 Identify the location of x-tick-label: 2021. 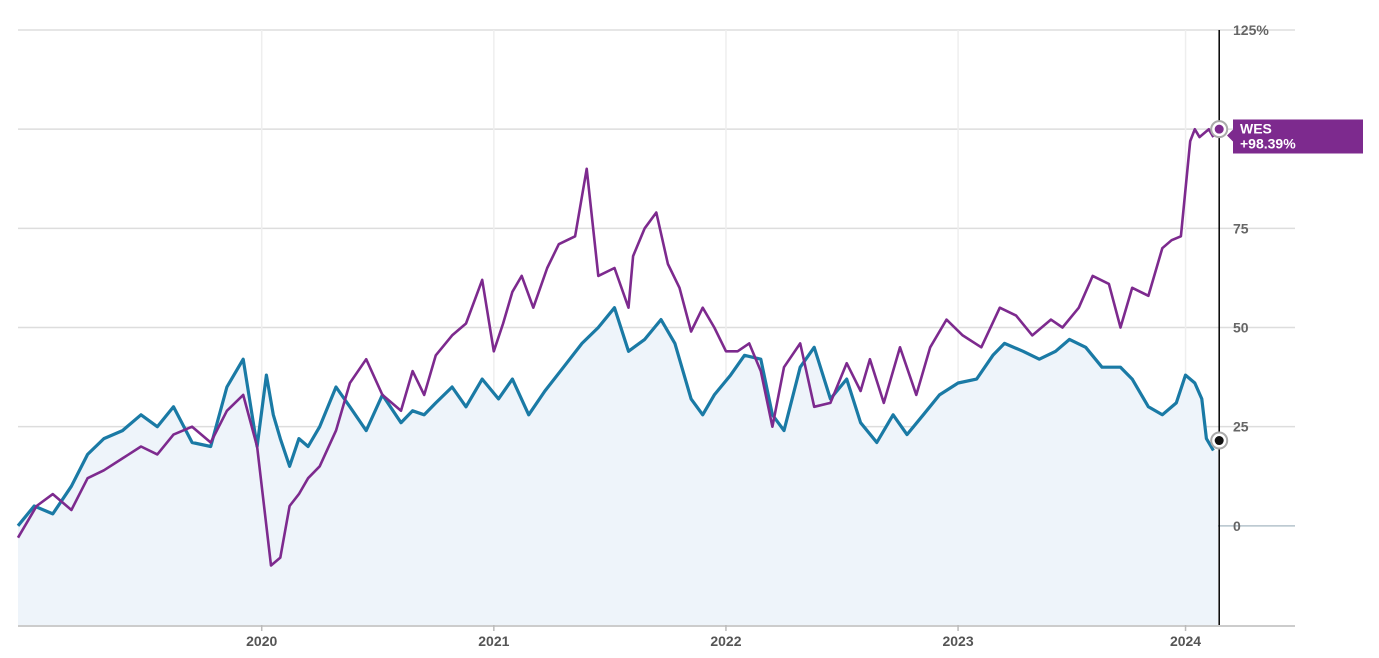
(493, 641).